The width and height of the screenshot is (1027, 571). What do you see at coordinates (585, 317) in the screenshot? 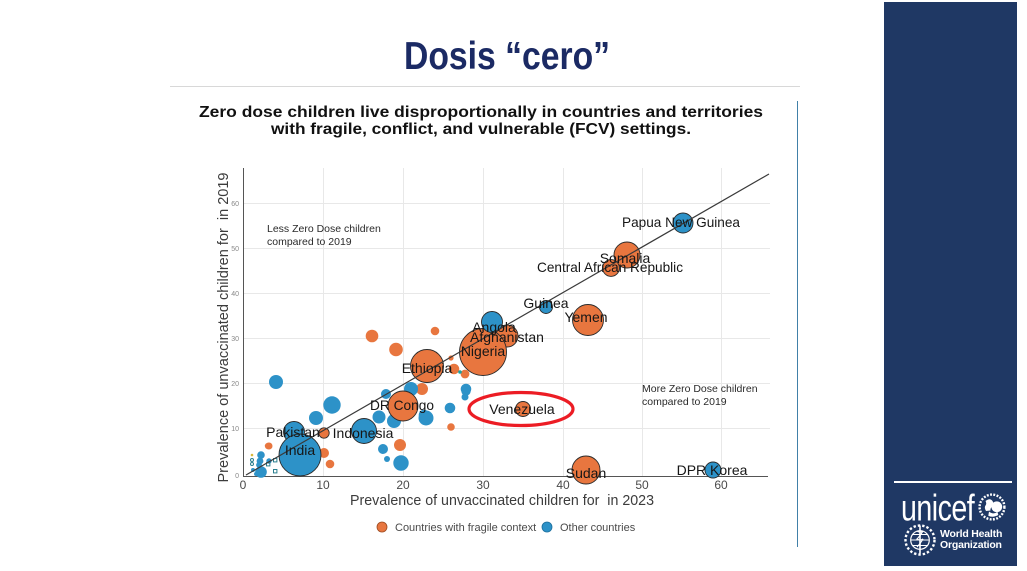
I see `svg-text: Yemen` at bounding box center [585, 317].